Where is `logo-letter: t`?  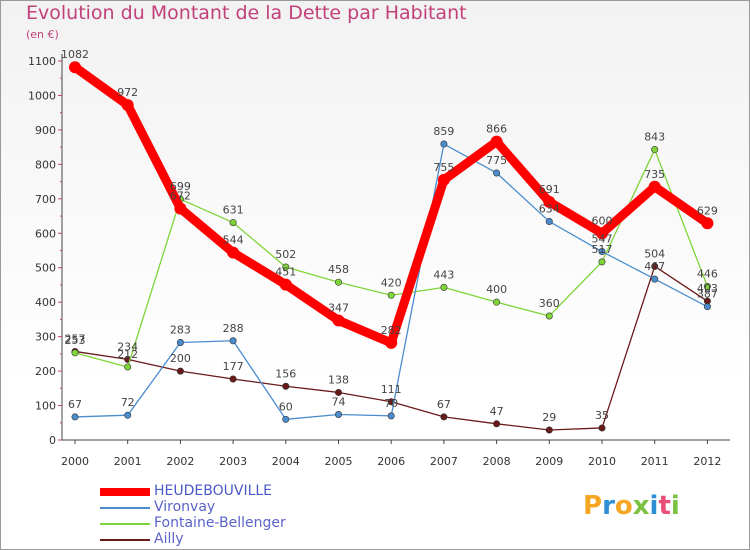 logo-letter: t is located at coordinates (664, 506).